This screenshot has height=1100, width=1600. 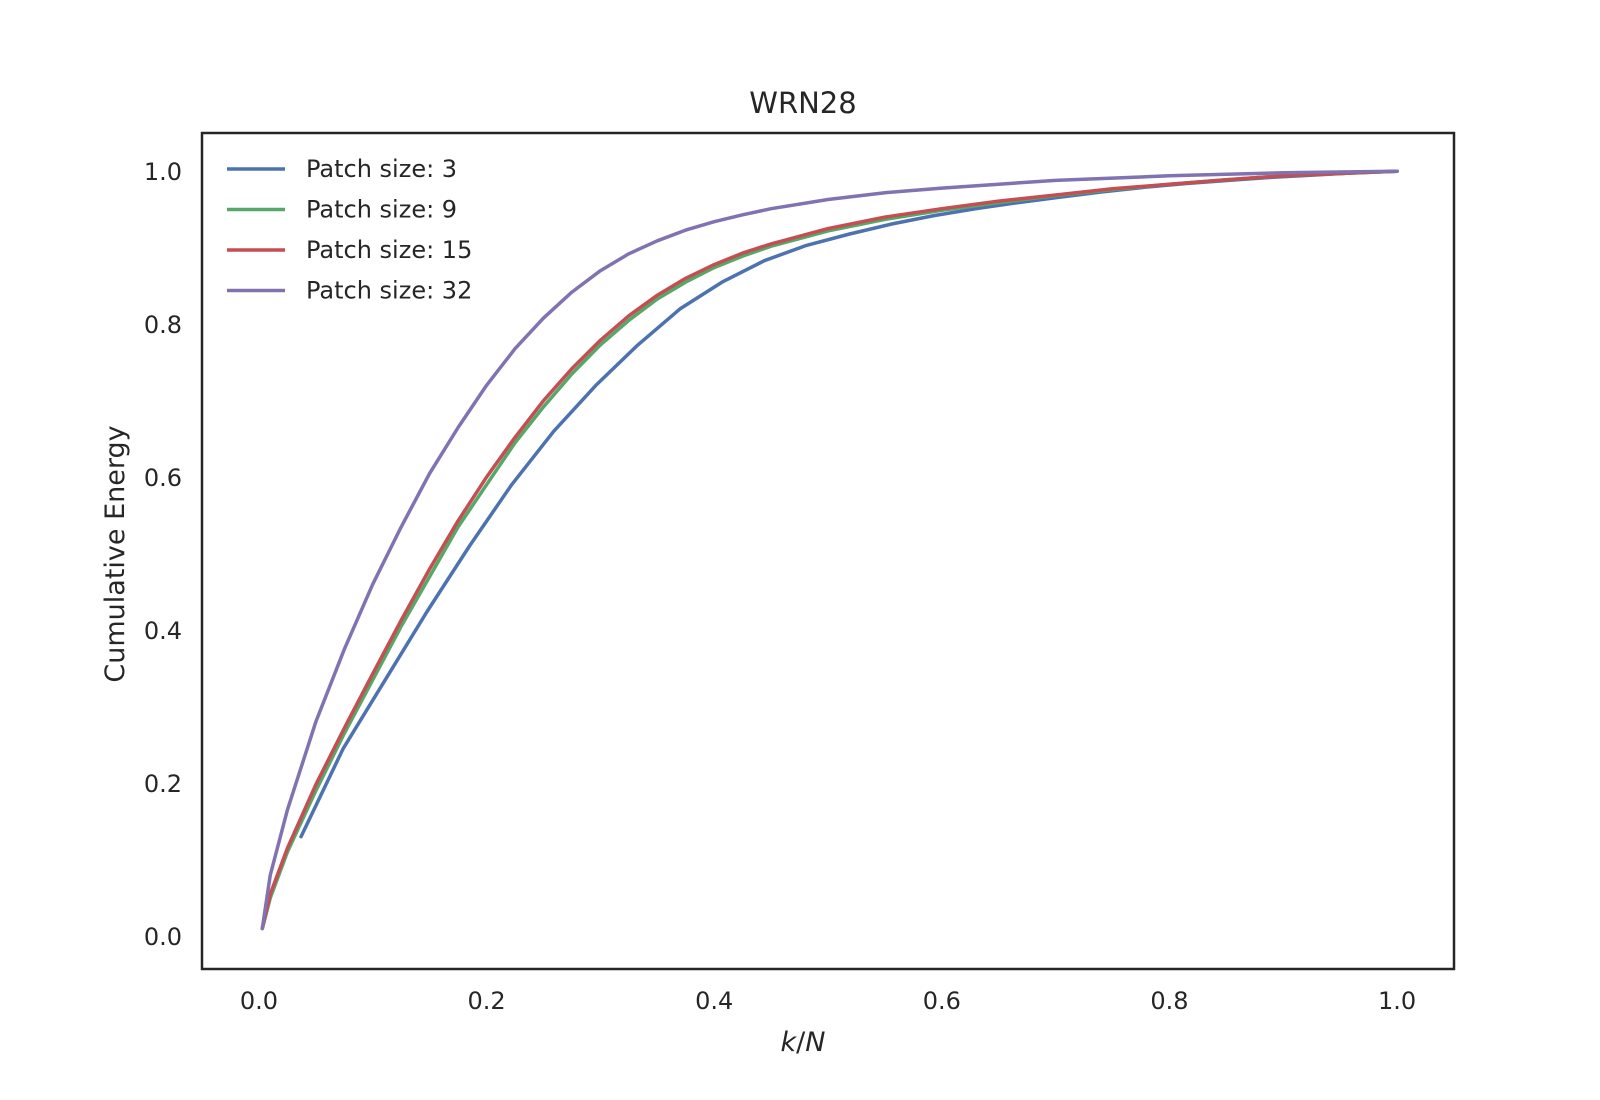 What do you see at coordinates (789, 1042) in the screenshot?
I see `x-axis-label-k: k` at bounding box center [789, 1042].